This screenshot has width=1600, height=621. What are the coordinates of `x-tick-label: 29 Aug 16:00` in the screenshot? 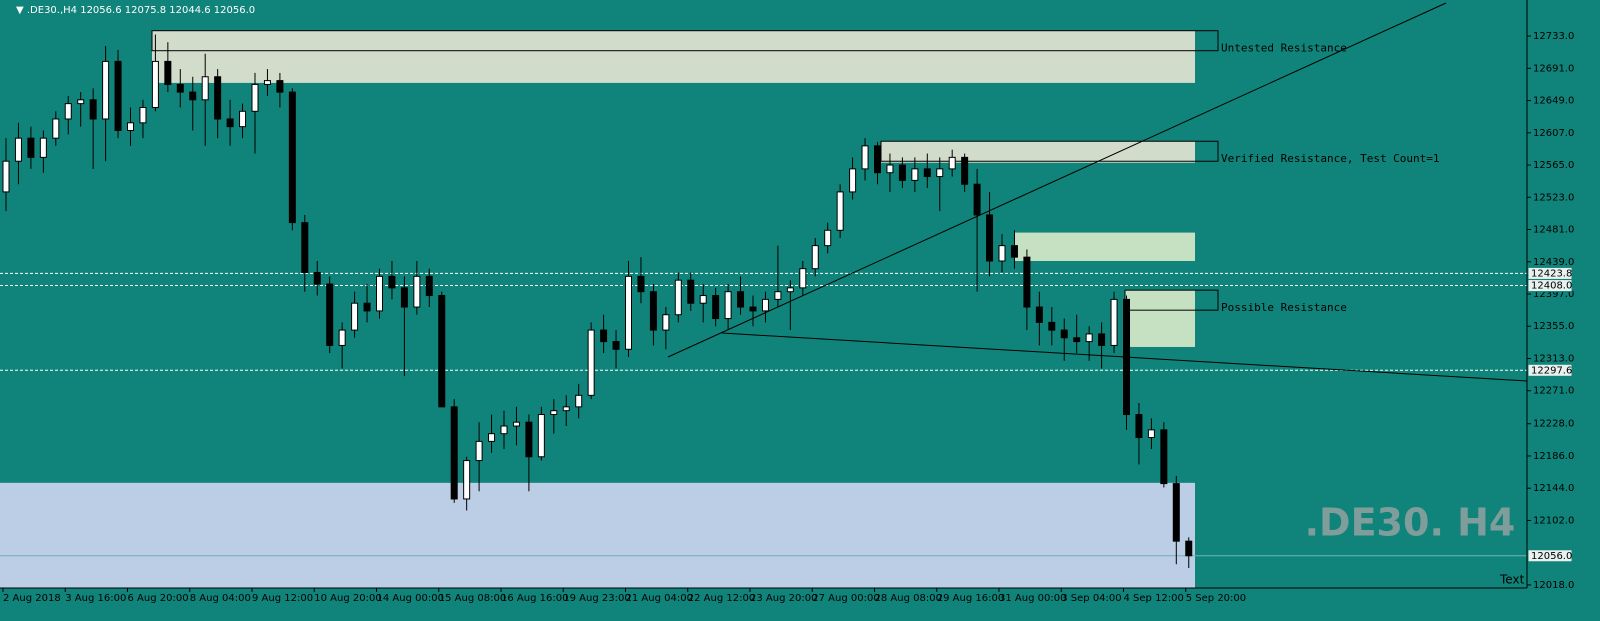 It's located at (970, 598).